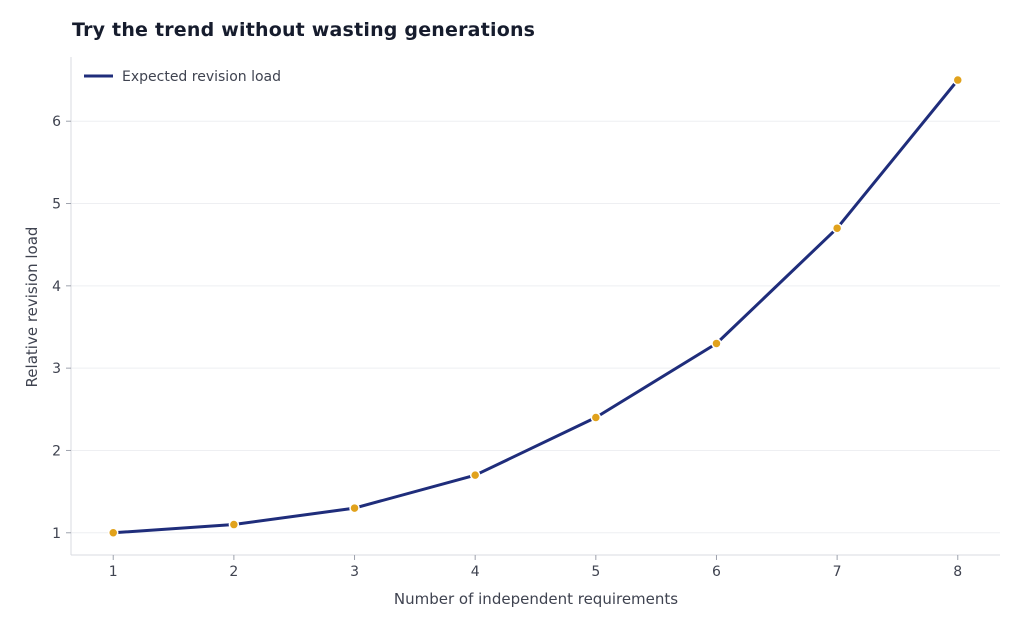 The width and height of the screenshot is (1024, 631). What do you see at coordinates (113, 572) in the screenshot?
I see `x-tick-label: 1` at bounding box center [113, 572].